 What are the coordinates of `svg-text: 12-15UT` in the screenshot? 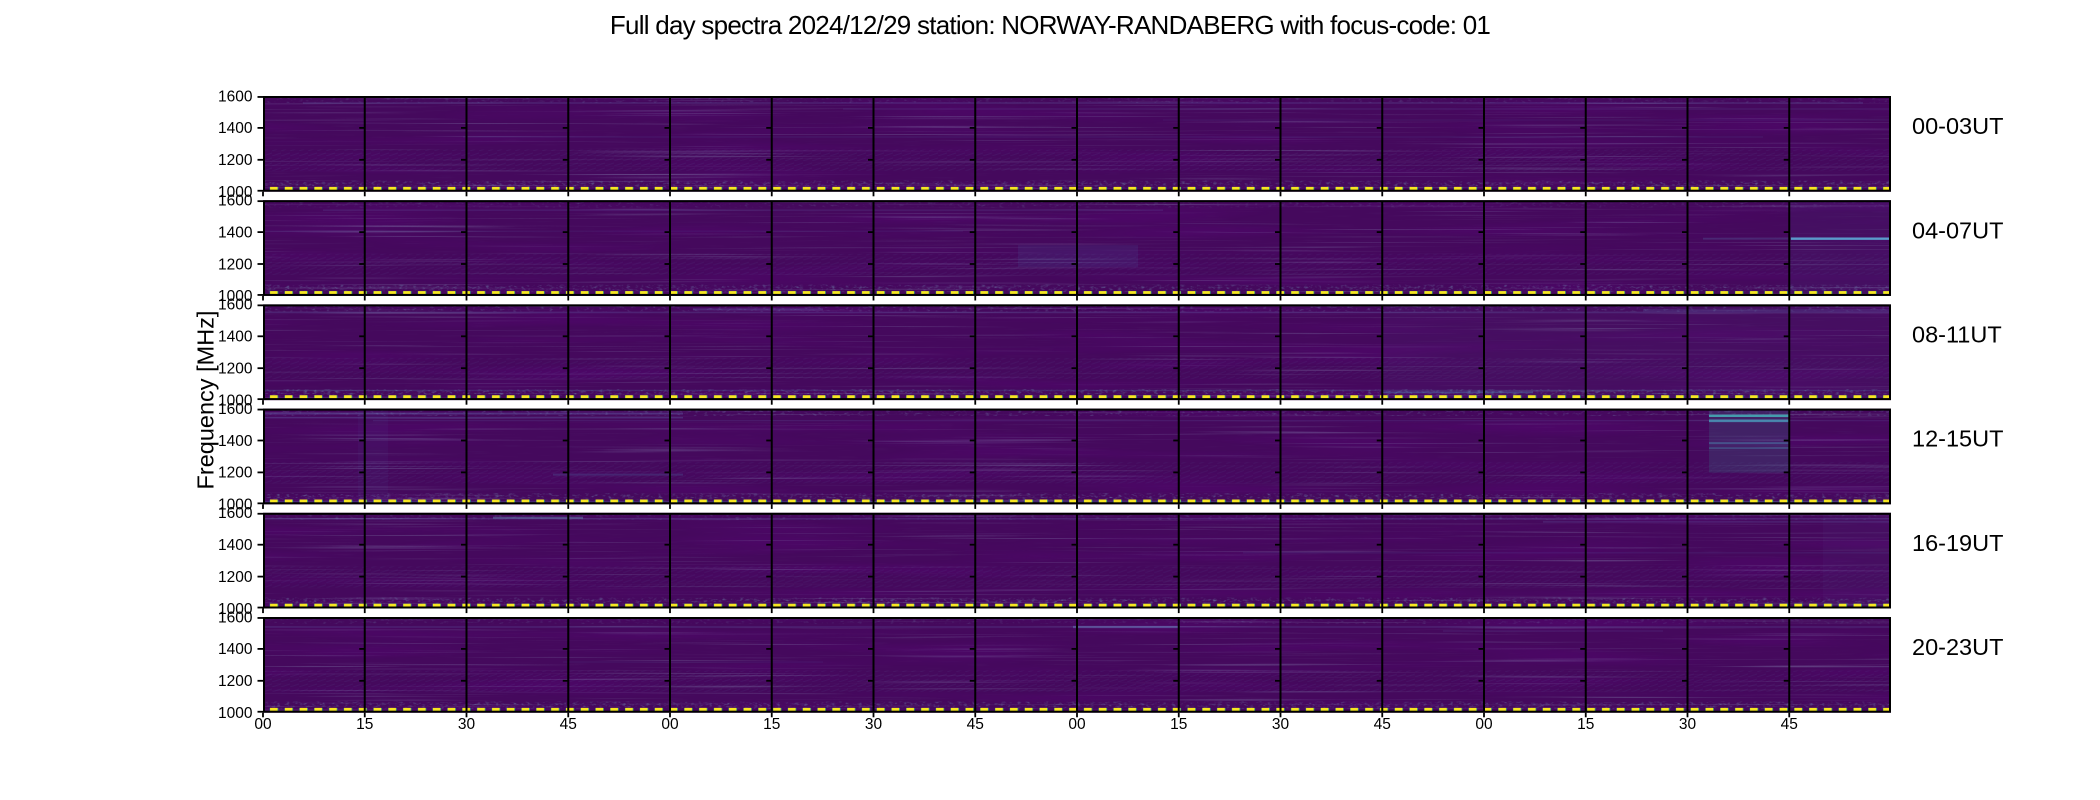 It's located at (1957, 439).